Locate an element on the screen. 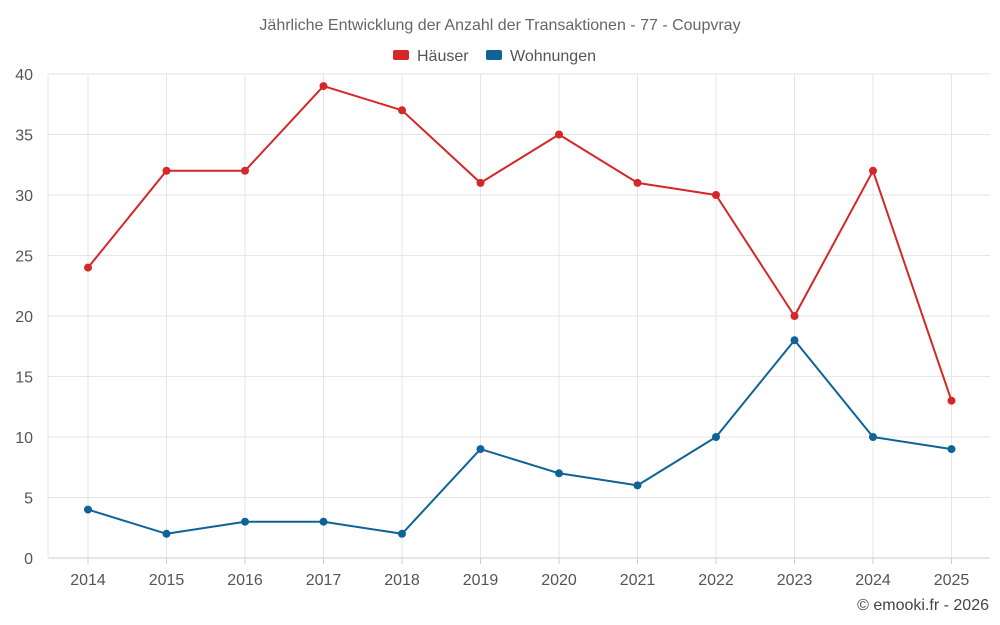  y-tick-label: 10 is located at coordinates (24, 438).